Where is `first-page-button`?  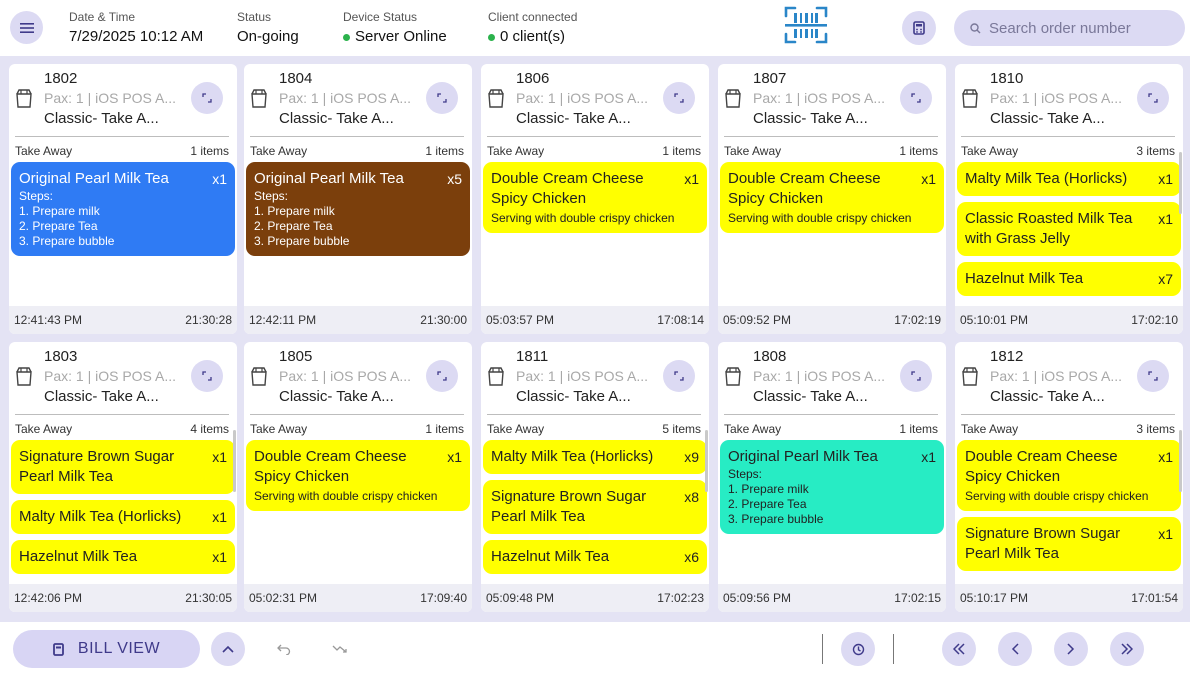
first-page-button is located at coordinates (959, 649).